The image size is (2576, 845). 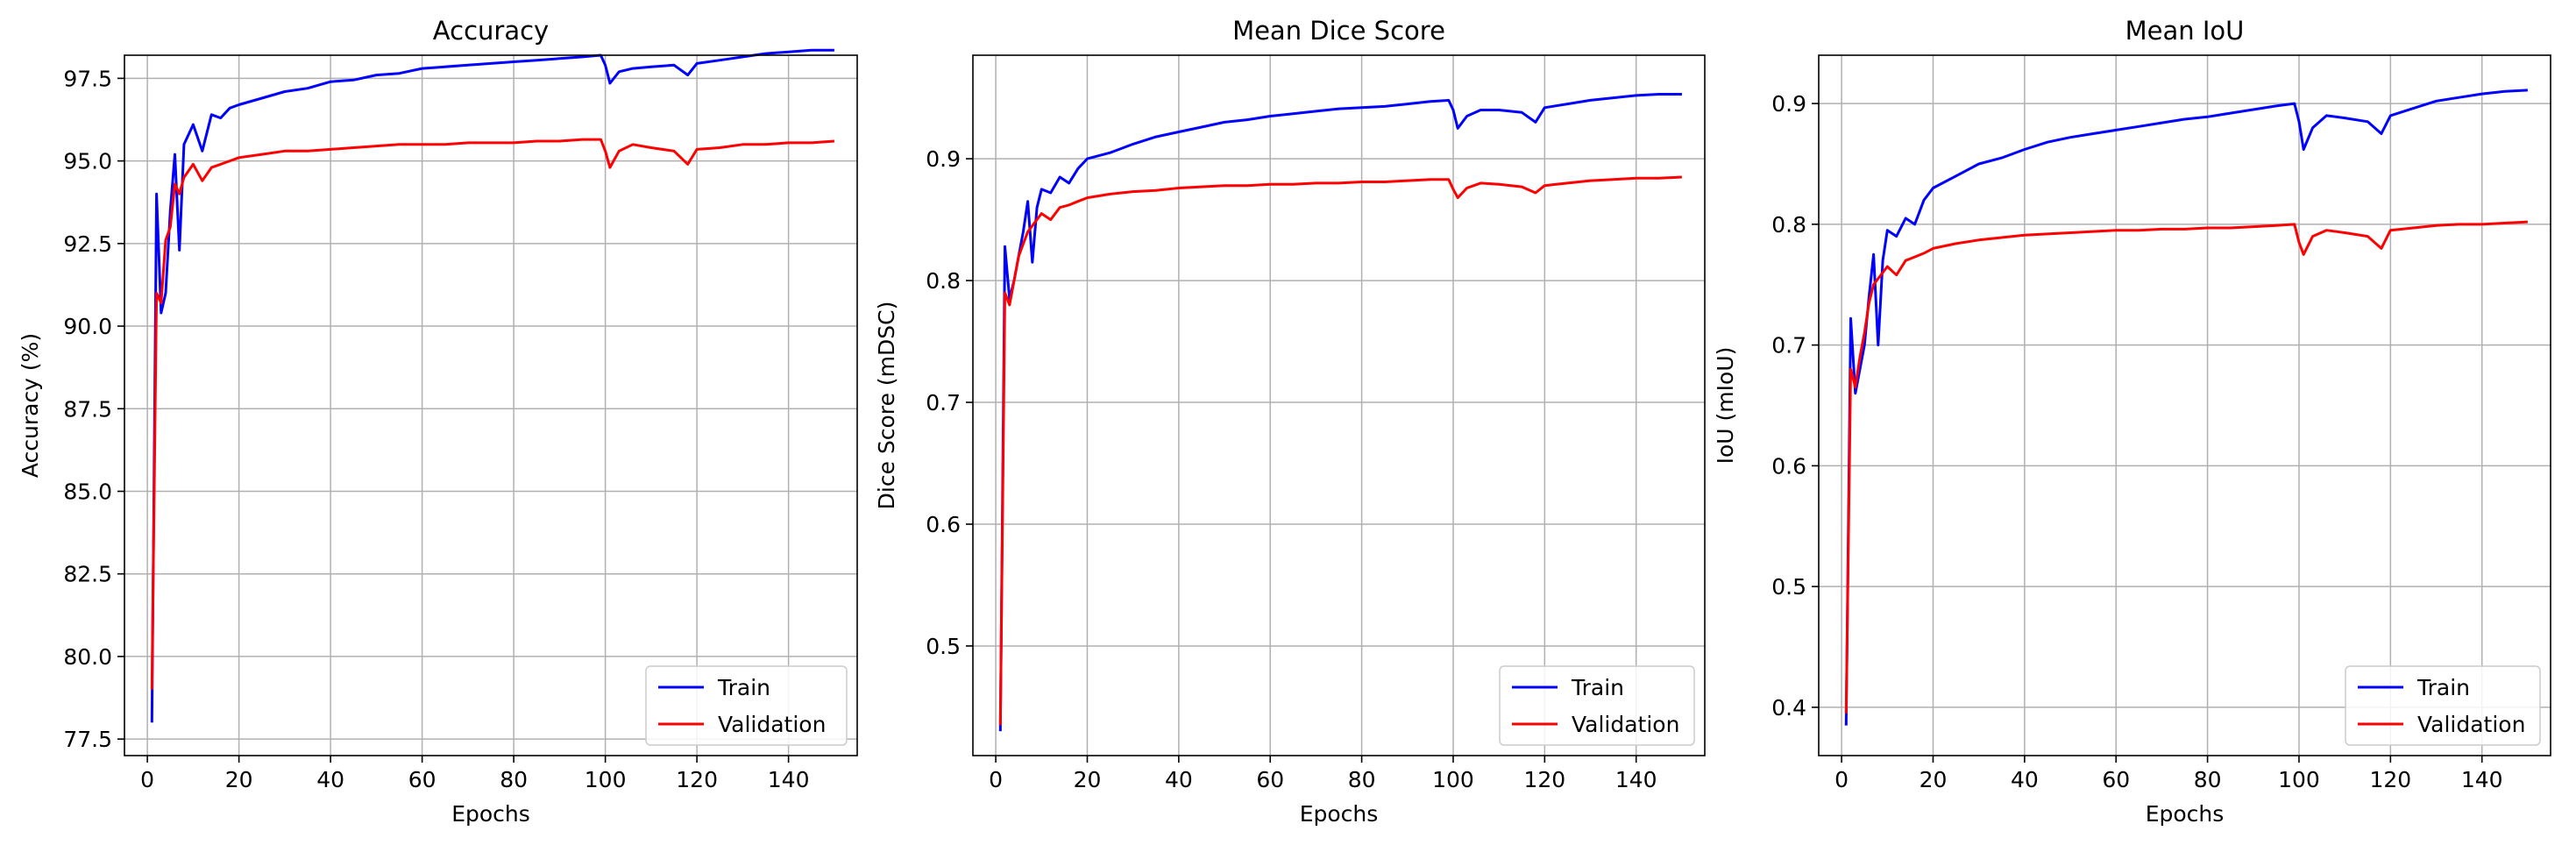 What do you see at coordinates (87, 78) in the screenshot?
I see `y-tick-label: 97.5` at bounding box center [87, 78].